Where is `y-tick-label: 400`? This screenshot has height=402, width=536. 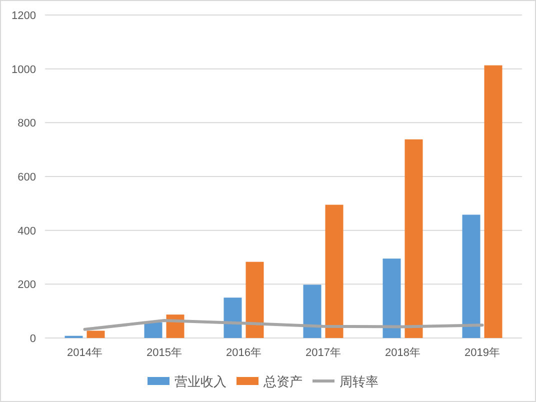 y-tick-label: 400 is located at coordinates (27, 231).